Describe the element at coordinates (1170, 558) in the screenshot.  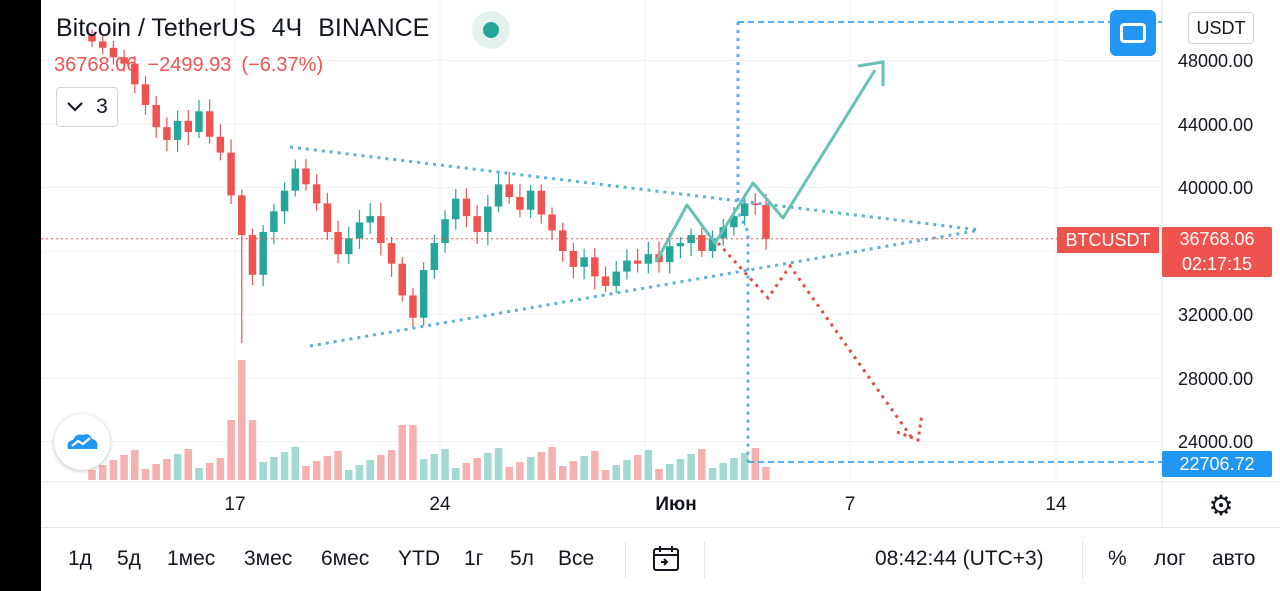
I see `log-scale-toggle: лог` at that location.